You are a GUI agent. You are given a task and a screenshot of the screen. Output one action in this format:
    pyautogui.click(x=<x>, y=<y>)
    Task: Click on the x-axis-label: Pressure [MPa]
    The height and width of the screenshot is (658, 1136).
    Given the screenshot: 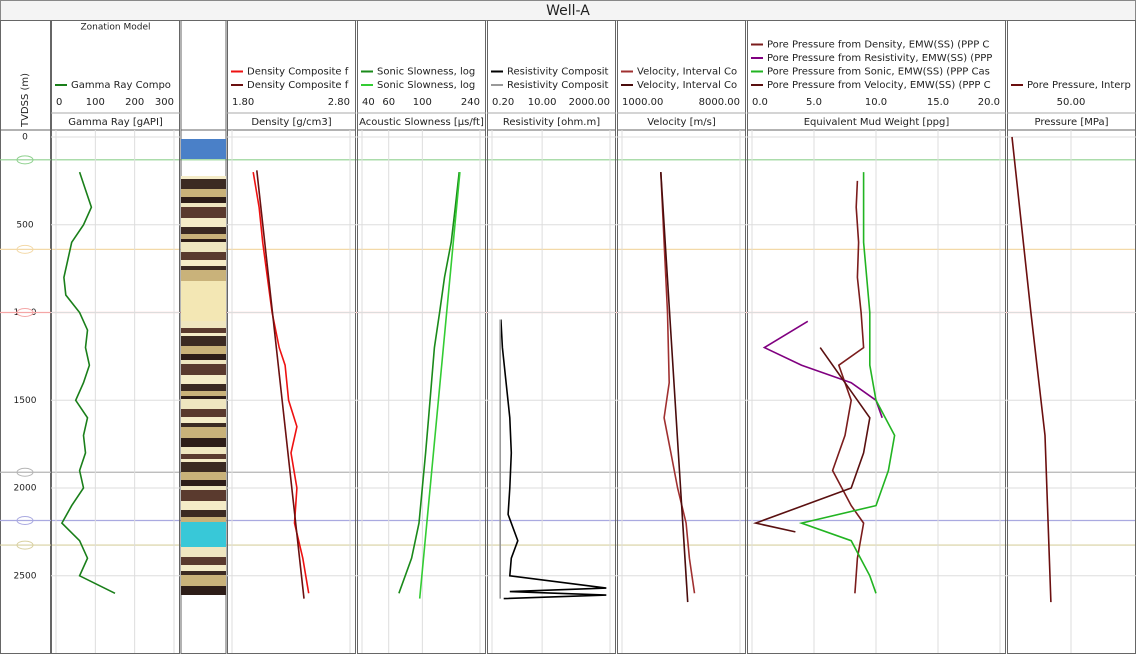 What is the action you would take?
    pyautogui.click(x=1071, y=122)
    